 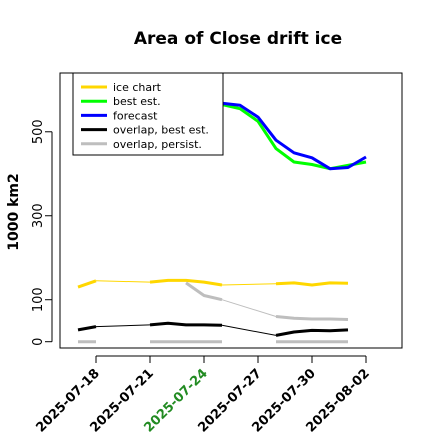 I want to click on legend-label-1: best est., so click(x=137, y=101).